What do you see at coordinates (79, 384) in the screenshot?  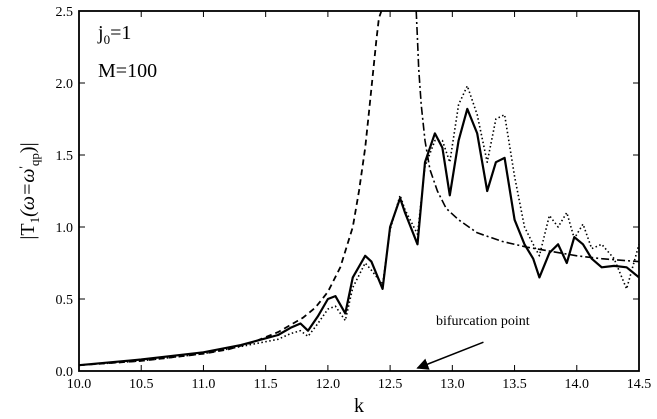 I see `x-tick-label: 10.0` at bounding box center [79, 384].